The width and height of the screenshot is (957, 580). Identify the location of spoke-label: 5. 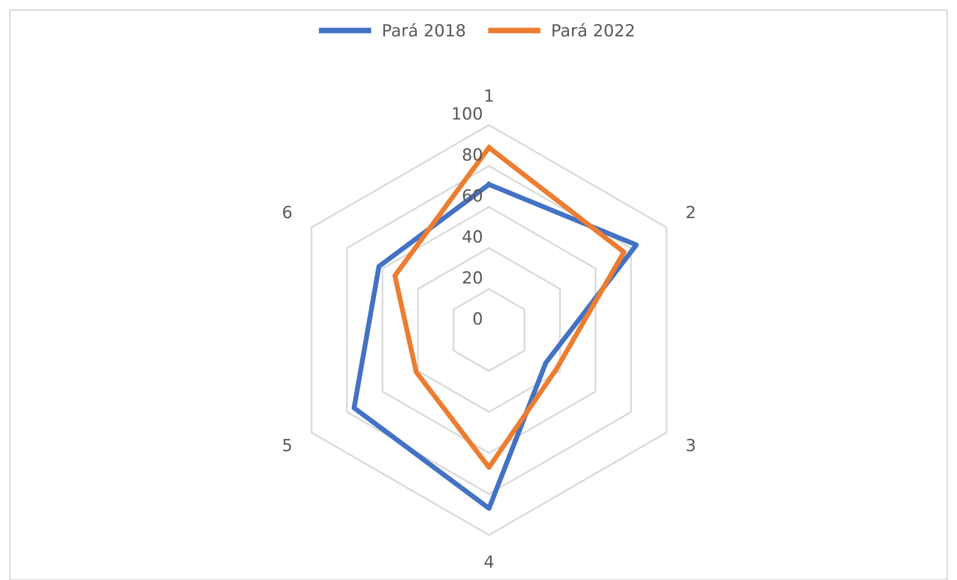
(287, 445).